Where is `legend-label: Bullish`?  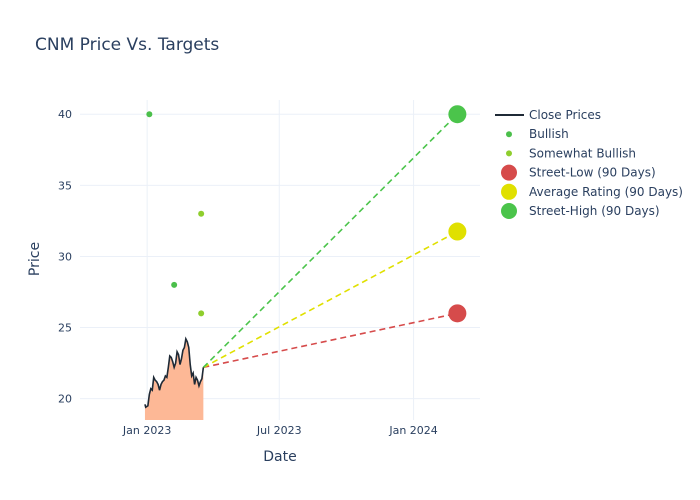
legend-label: Bullish is located at coordinates (549, 134).